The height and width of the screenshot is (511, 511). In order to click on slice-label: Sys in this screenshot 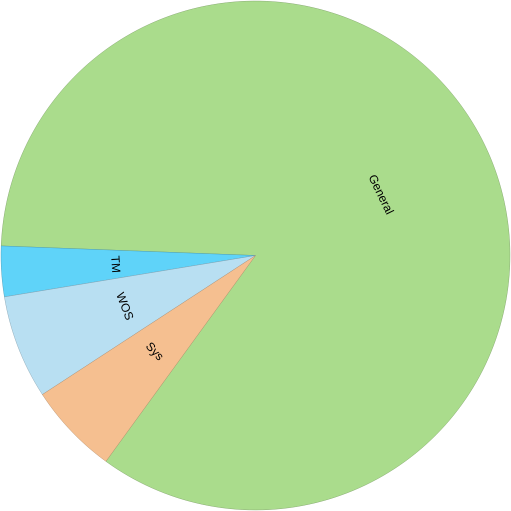, I will do `click(154, 351)`.